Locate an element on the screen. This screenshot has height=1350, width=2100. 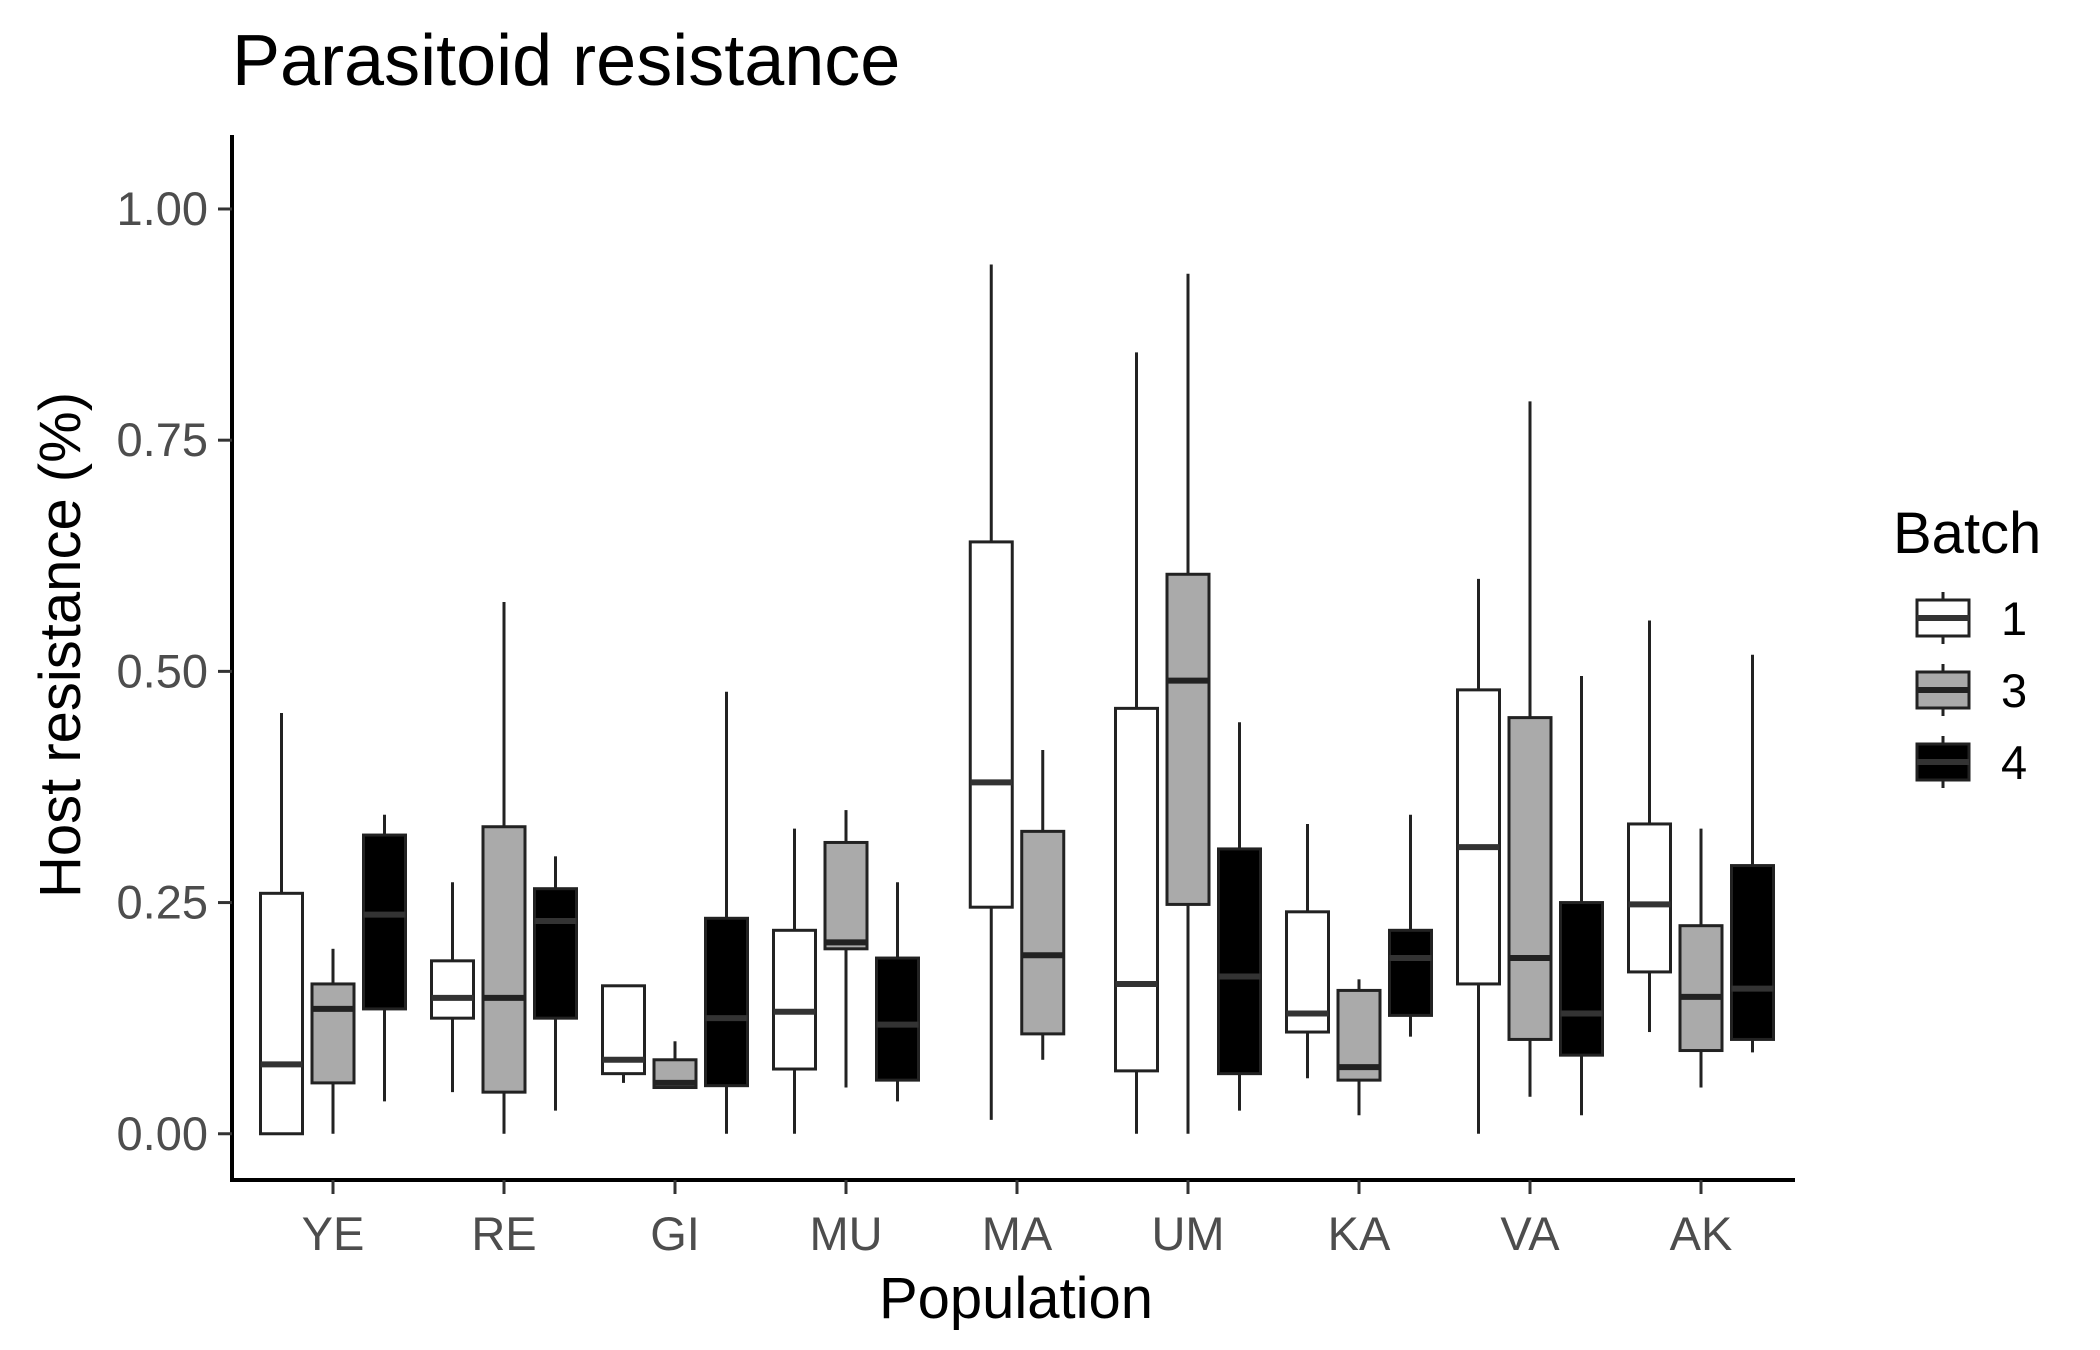
y-tick-label: 1.00 is located at coordinates (162, 208).